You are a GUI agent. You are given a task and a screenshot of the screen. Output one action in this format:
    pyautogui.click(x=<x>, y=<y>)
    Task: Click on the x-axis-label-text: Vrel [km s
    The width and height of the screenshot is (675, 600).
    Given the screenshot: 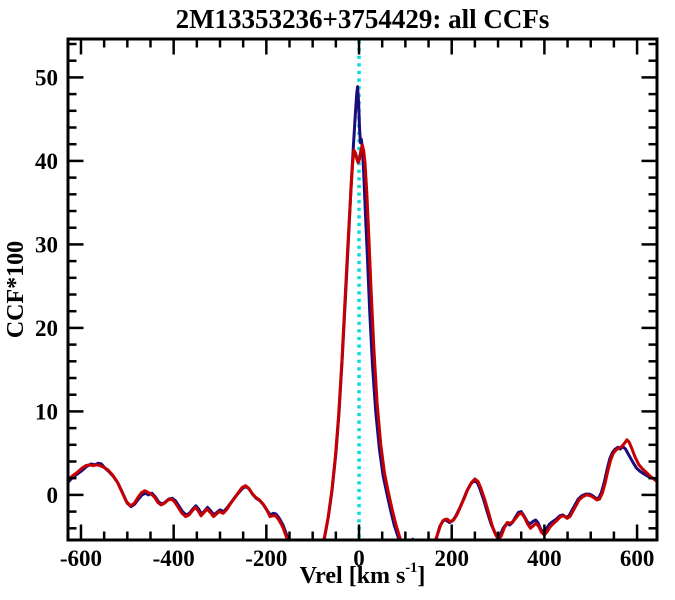 What is the action you would take?
    pyautogui.click(x=352, y=576)
    